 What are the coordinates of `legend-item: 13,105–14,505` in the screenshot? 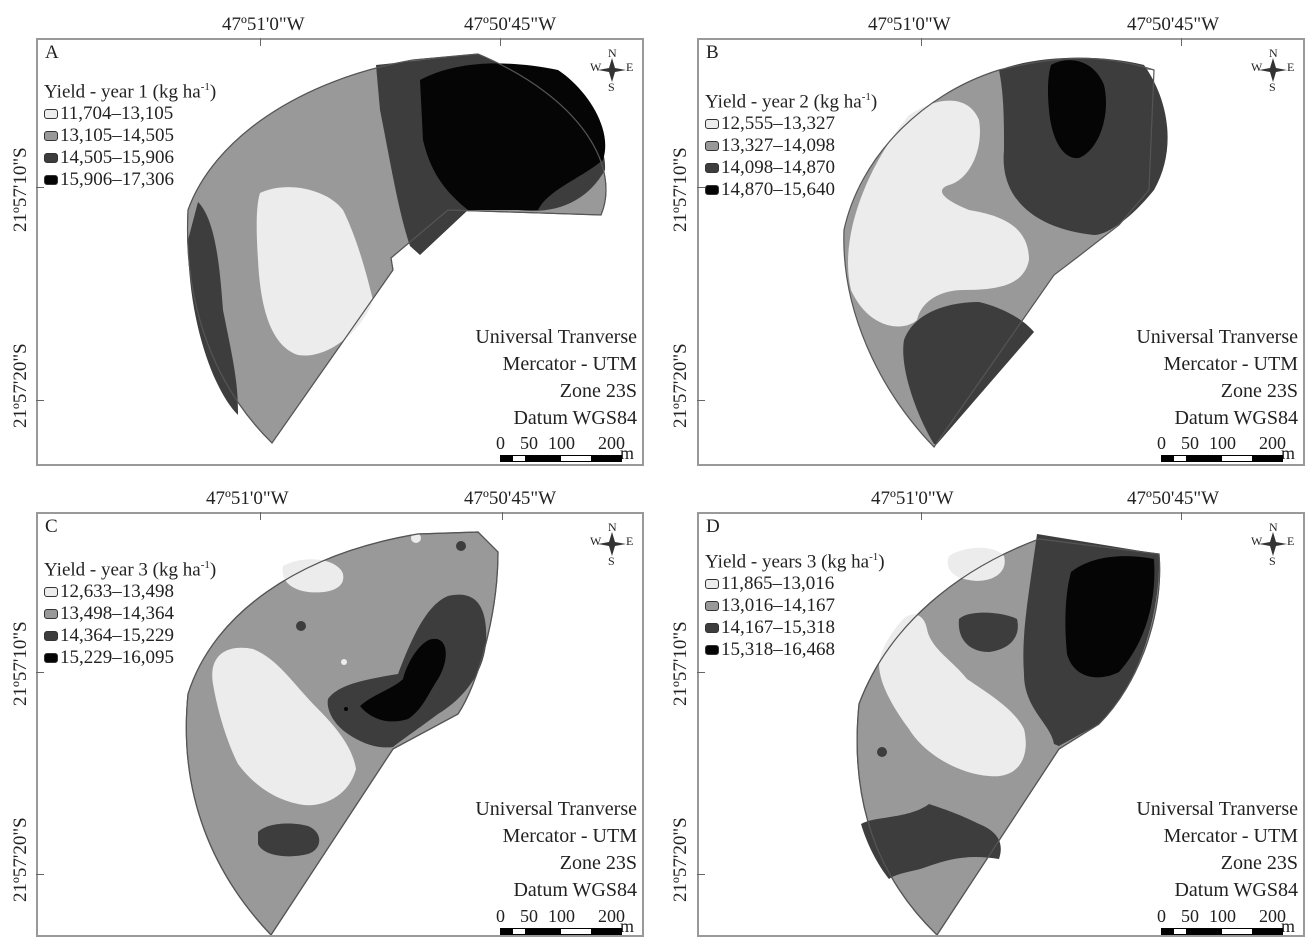 It's located at (130, 136).